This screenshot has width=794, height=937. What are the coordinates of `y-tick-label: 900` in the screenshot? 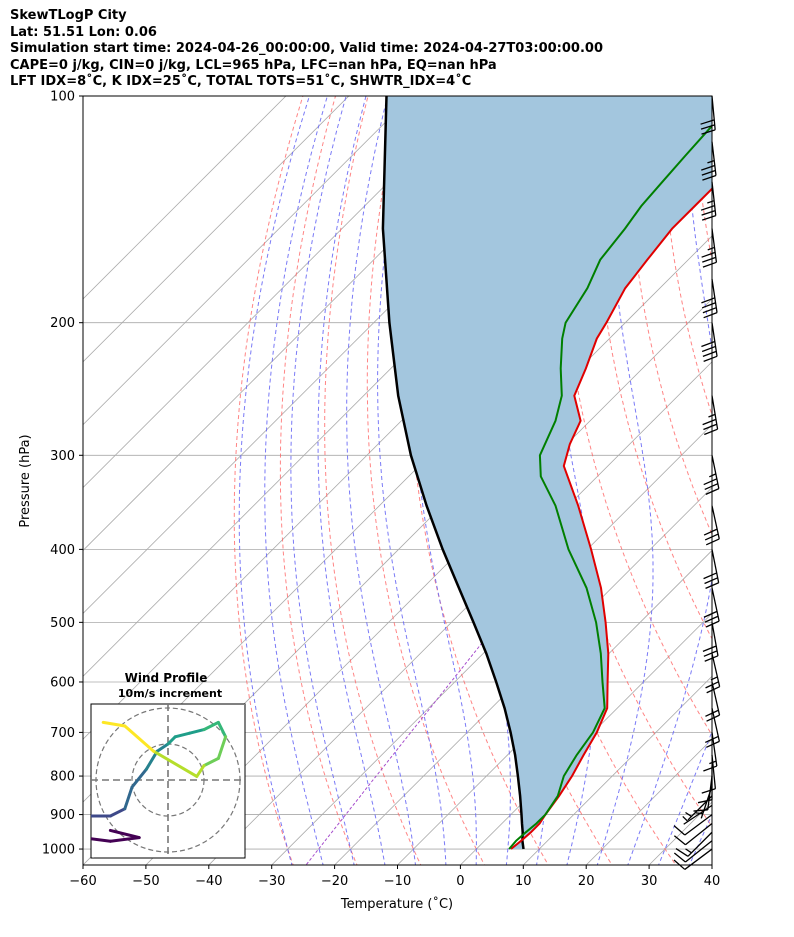 It's located at (62, 815).